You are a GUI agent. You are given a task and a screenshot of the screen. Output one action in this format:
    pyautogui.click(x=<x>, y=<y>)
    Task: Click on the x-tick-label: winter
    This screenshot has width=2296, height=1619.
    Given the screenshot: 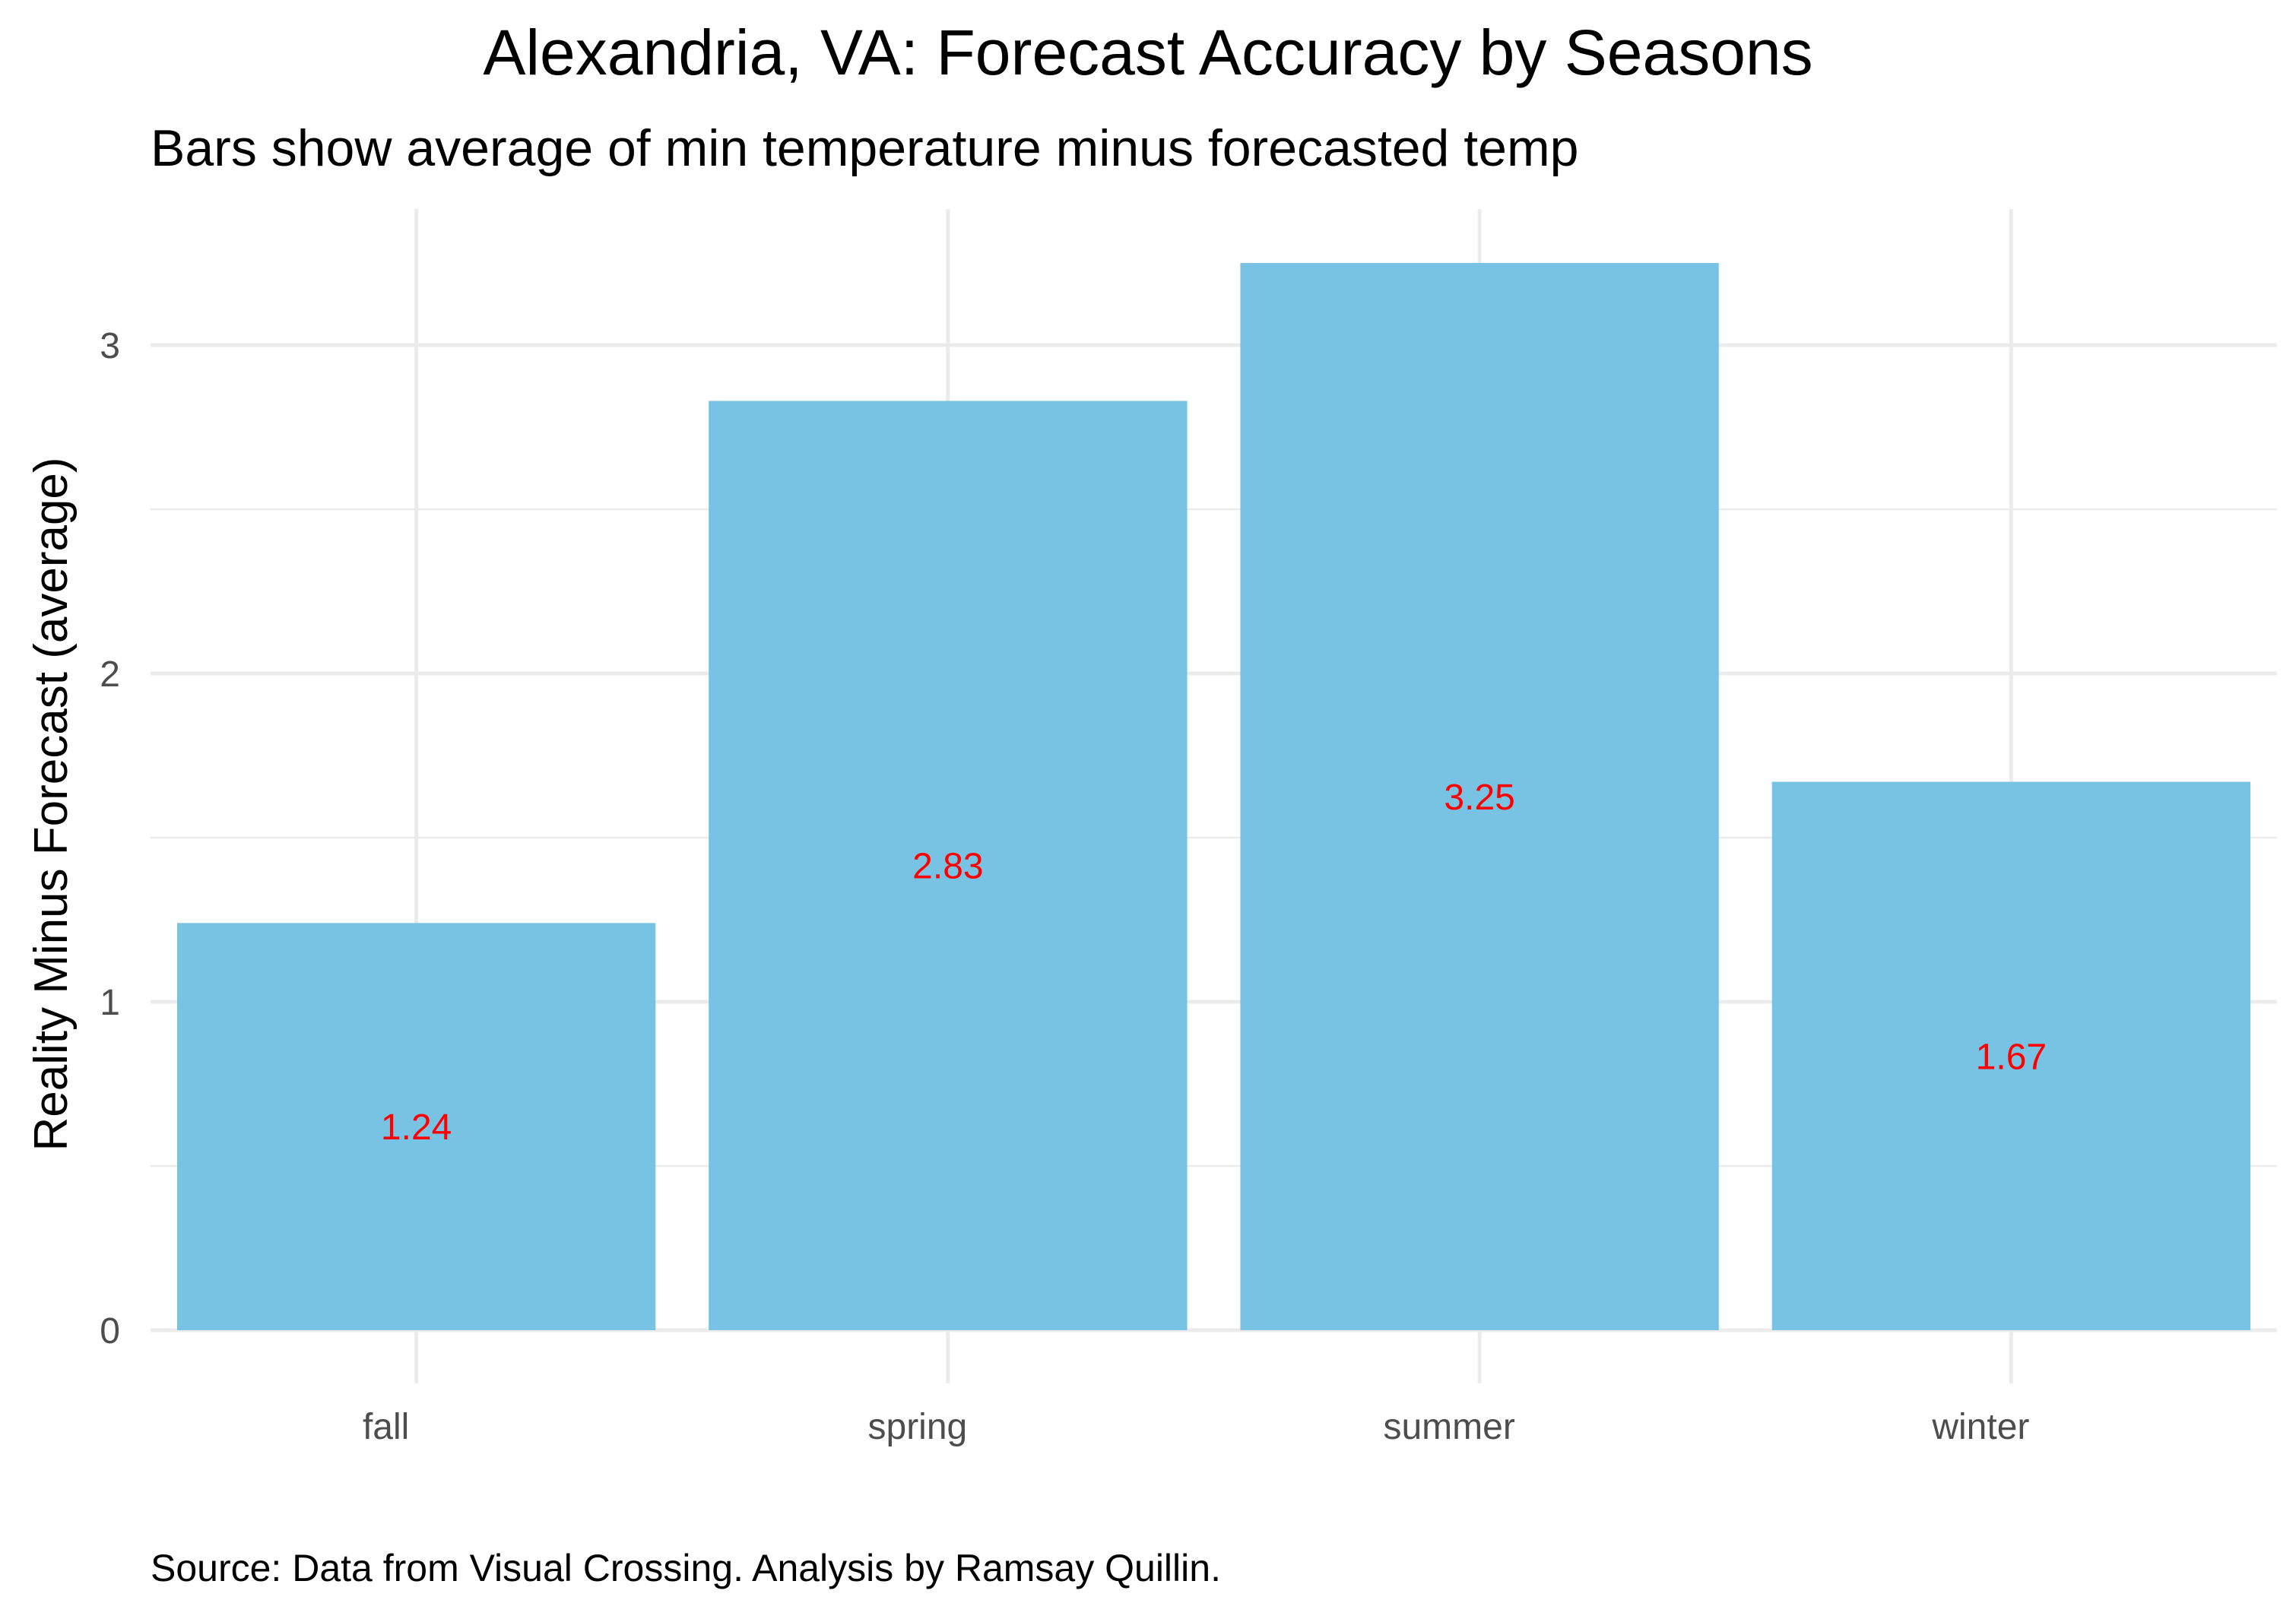 What is the action you would take?
    pyautogui.click(x=1980, y=1427)
    